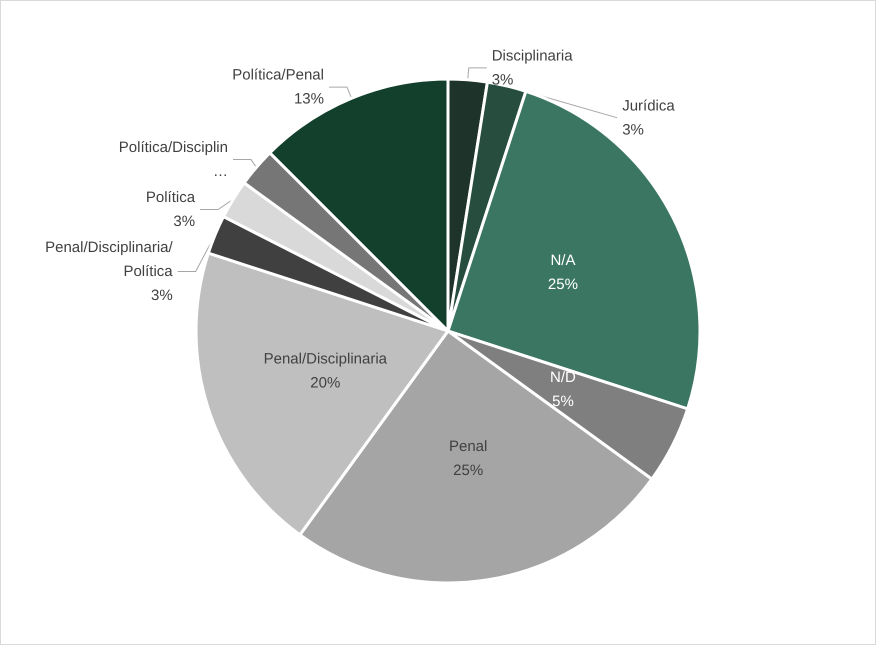 The image size is (876, 645). I want to click on slice-label: Penal/Disciplinaria/Política, so click(109, 259).